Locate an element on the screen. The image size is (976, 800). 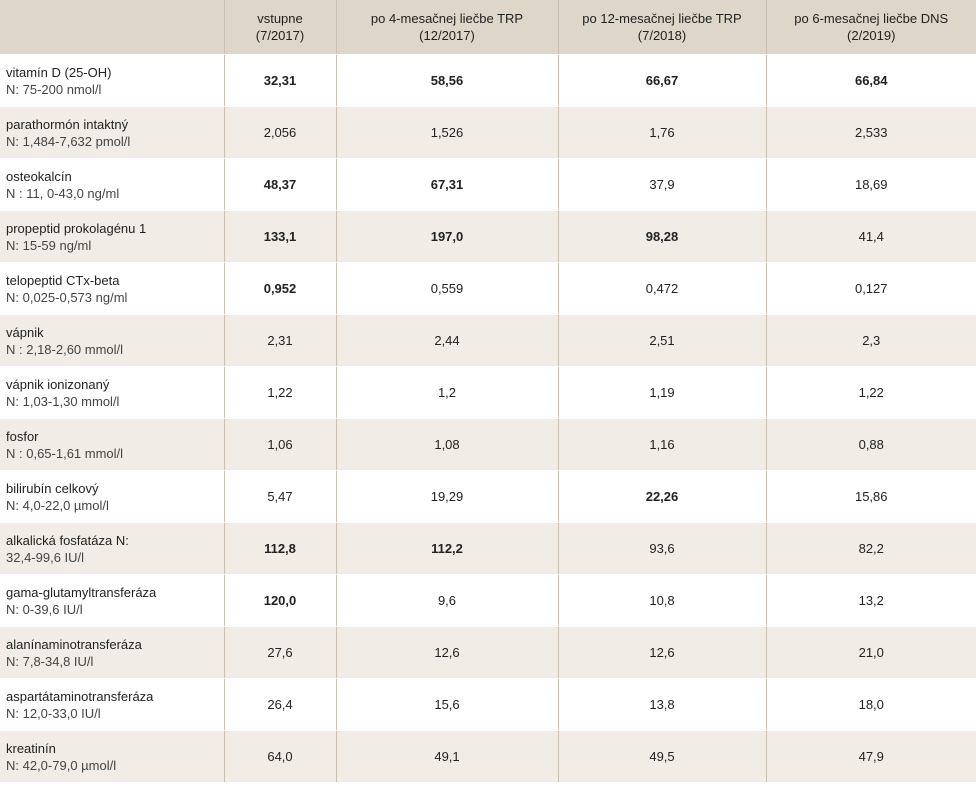
parameter-name: kreatinín is located at coordinates (31, 748).